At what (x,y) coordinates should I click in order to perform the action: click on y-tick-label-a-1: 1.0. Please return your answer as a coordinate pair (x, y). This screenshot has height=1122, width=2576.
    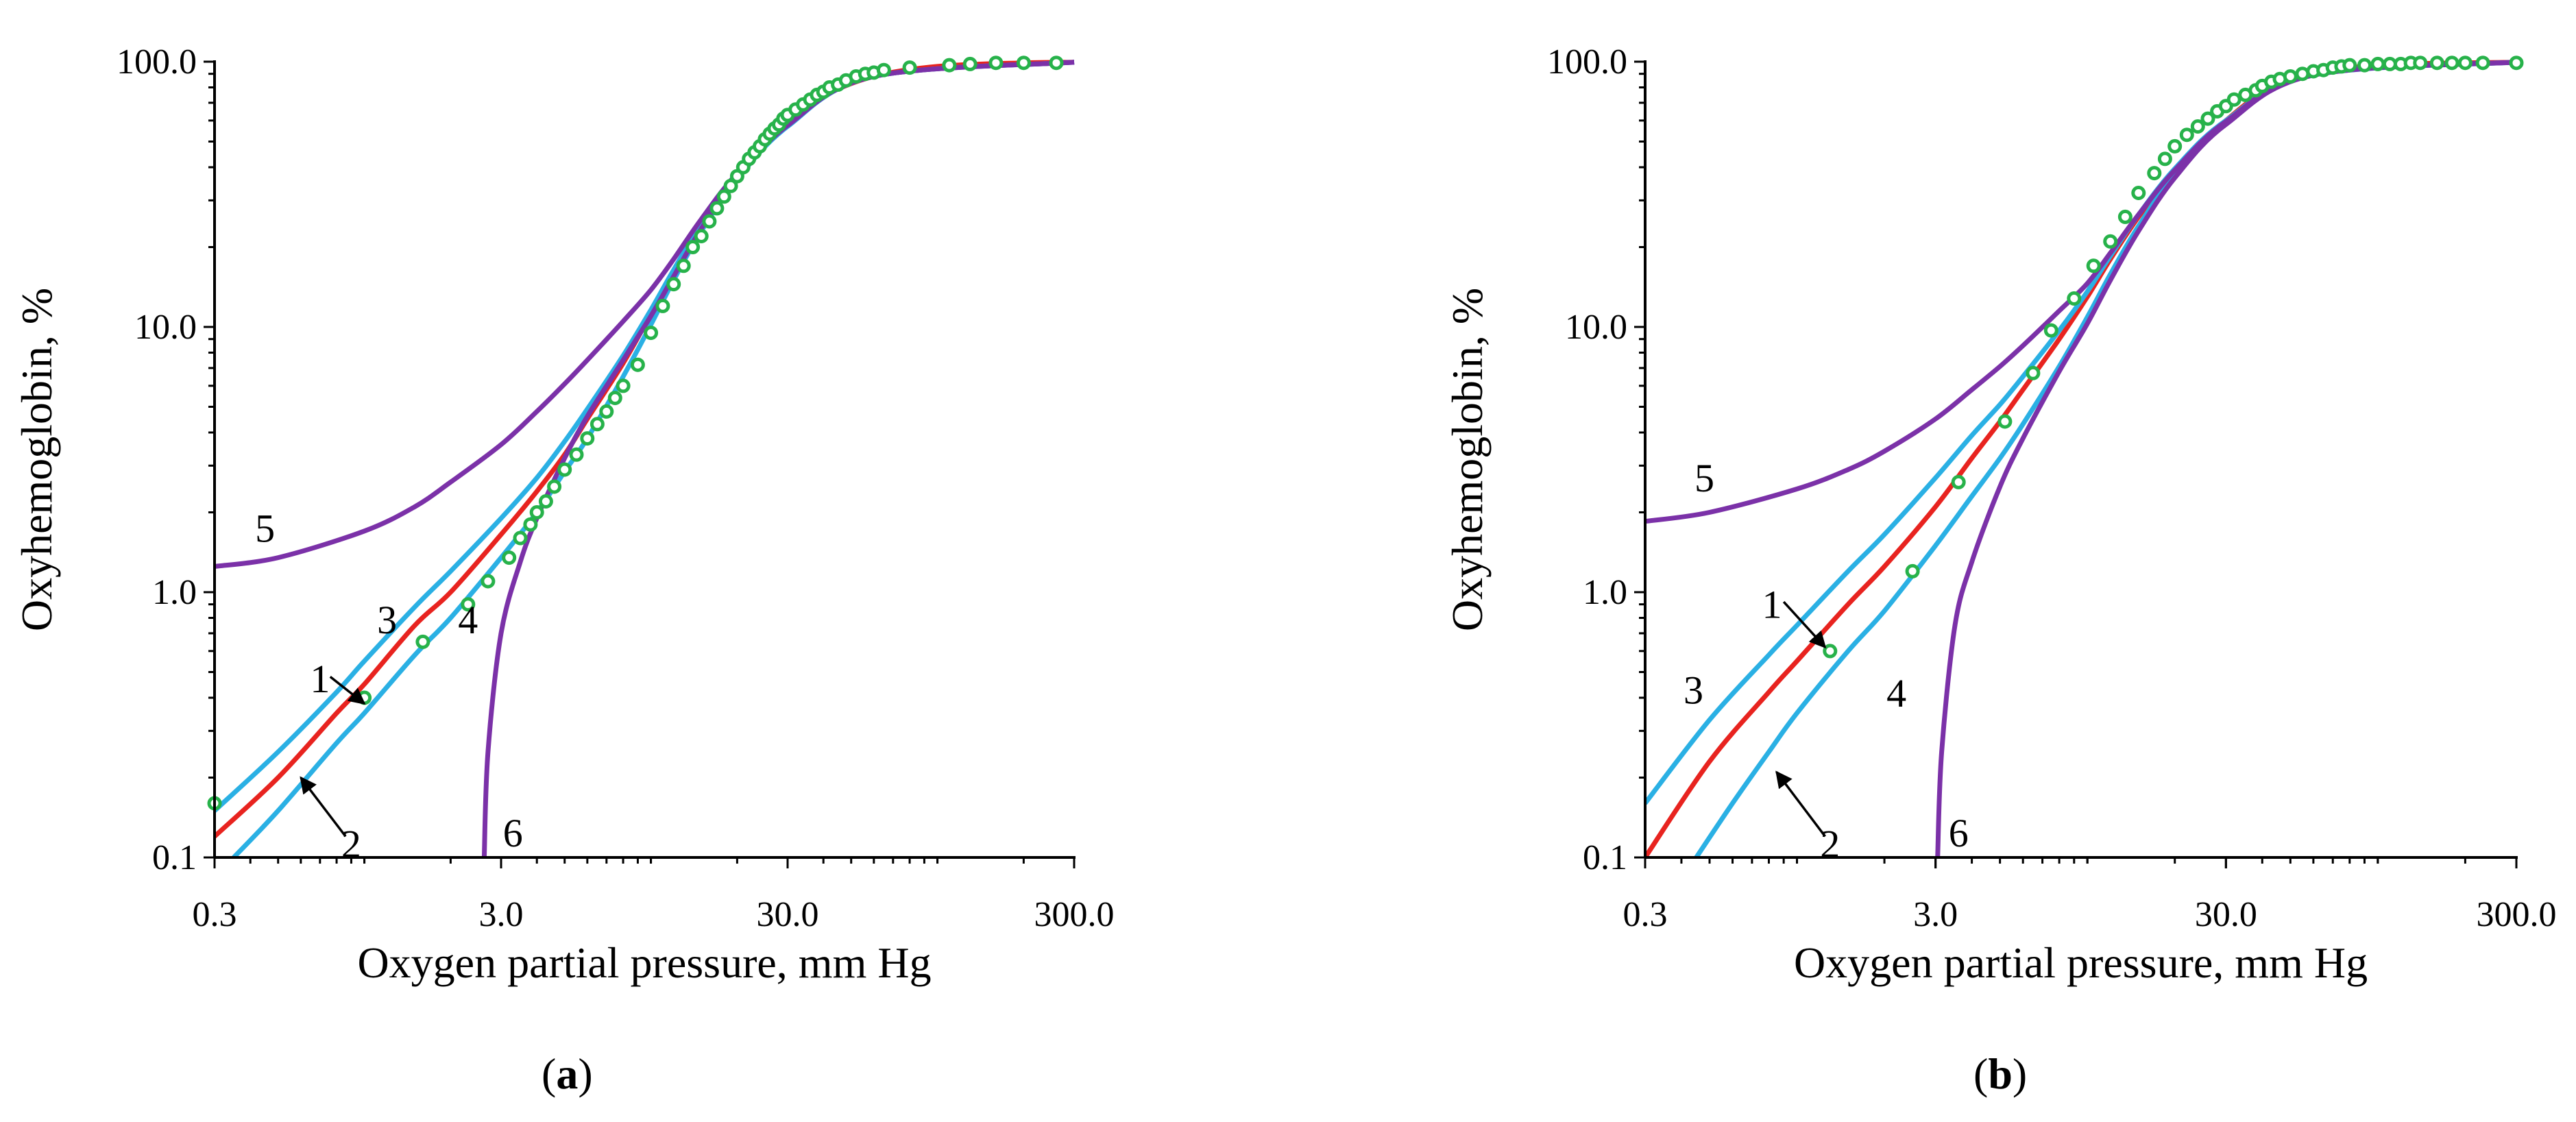
    Looking at the image, I should click on (174, 592).